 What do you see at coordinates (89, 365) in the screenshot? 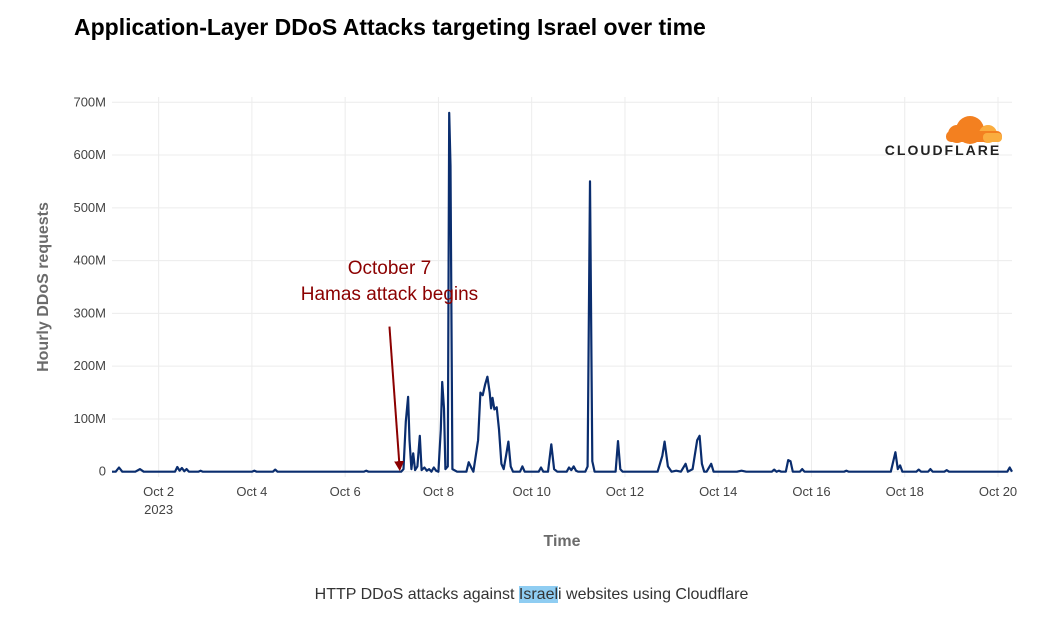
I see `y-tick-label: 200M` at bounding box center [89, 365].